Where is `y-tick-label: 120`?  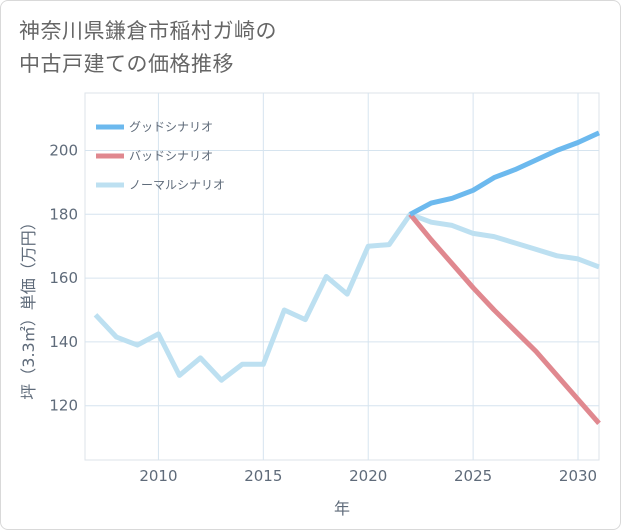 y-tick-label: 120 is located at coordinates (63, 406).